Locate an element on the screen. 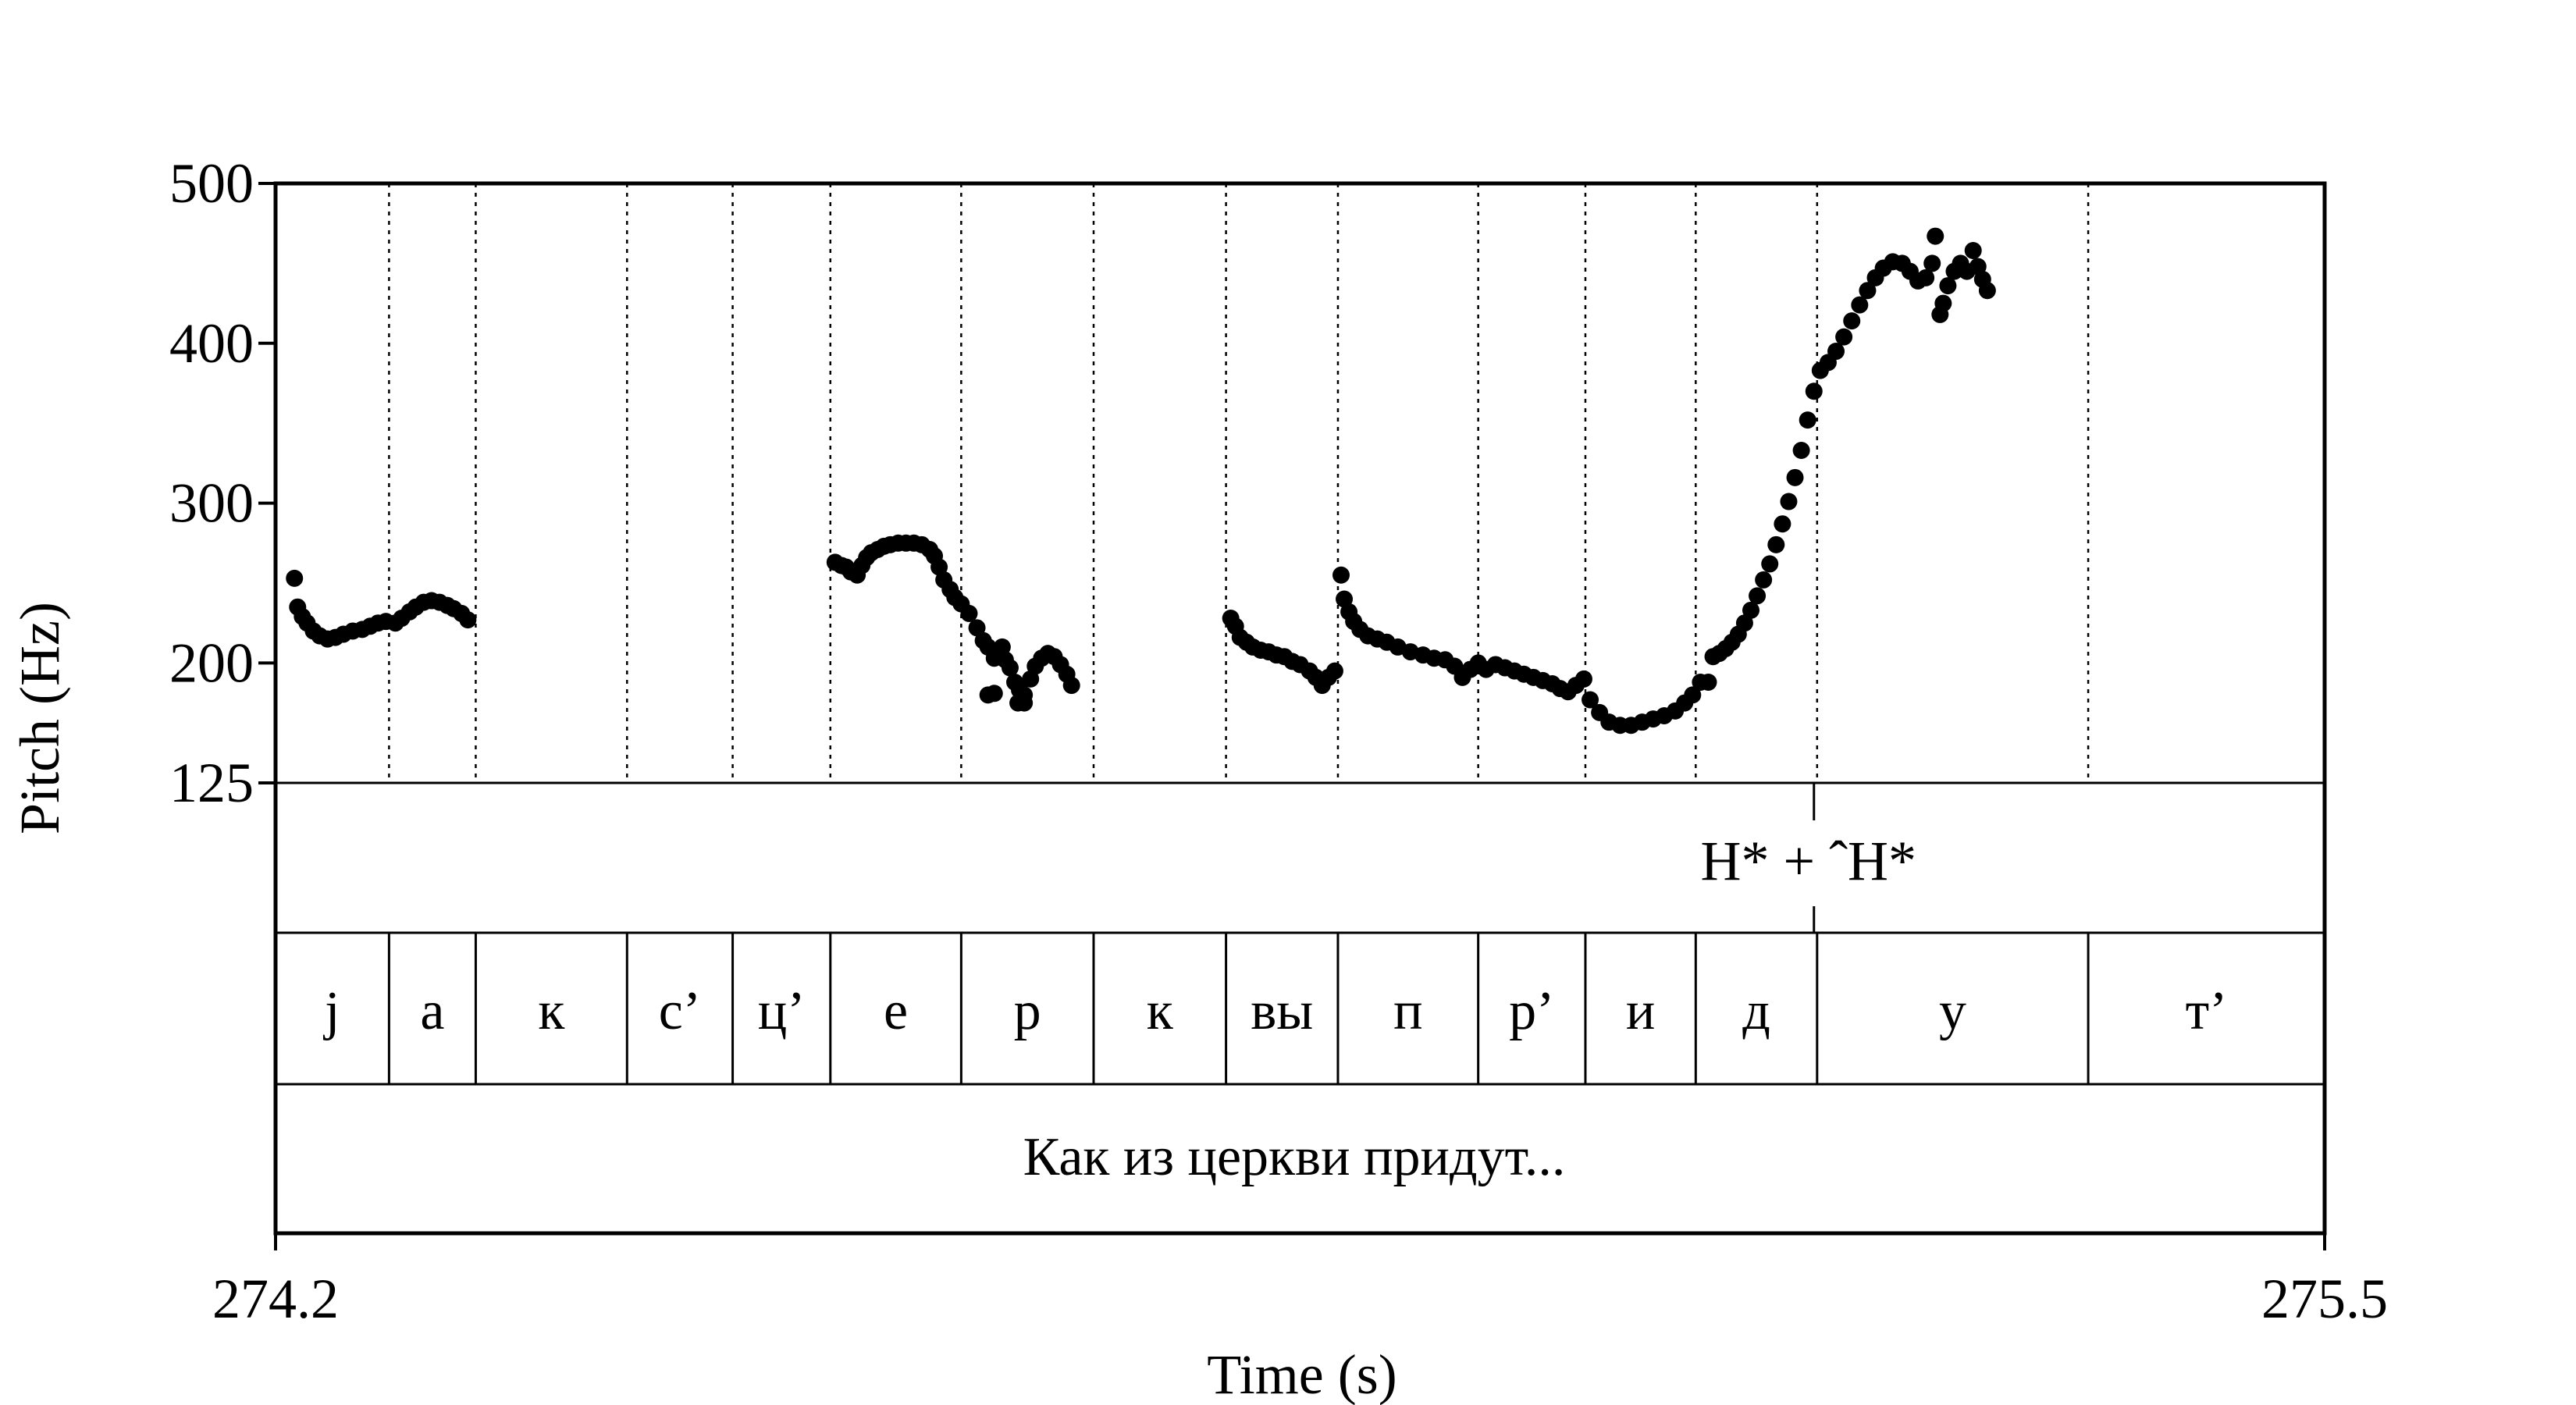 This screenshot has width=2576, height=1405. tone-label: H* + ˆH* is located at coordinates (1808, 861).